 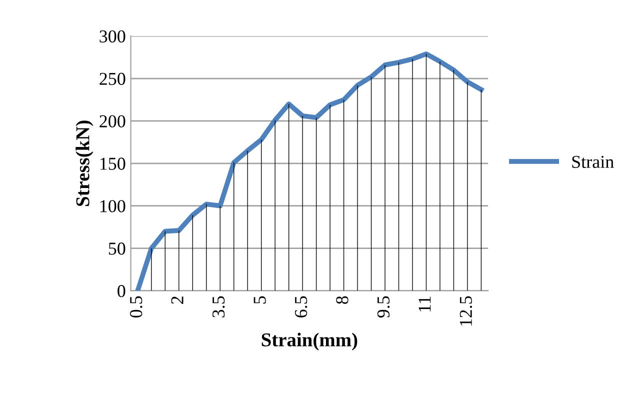 What do you see at coordinates (113, 78) in the screenshot?
I see `y-tick-label: 250` at bounding box center [113, 78].